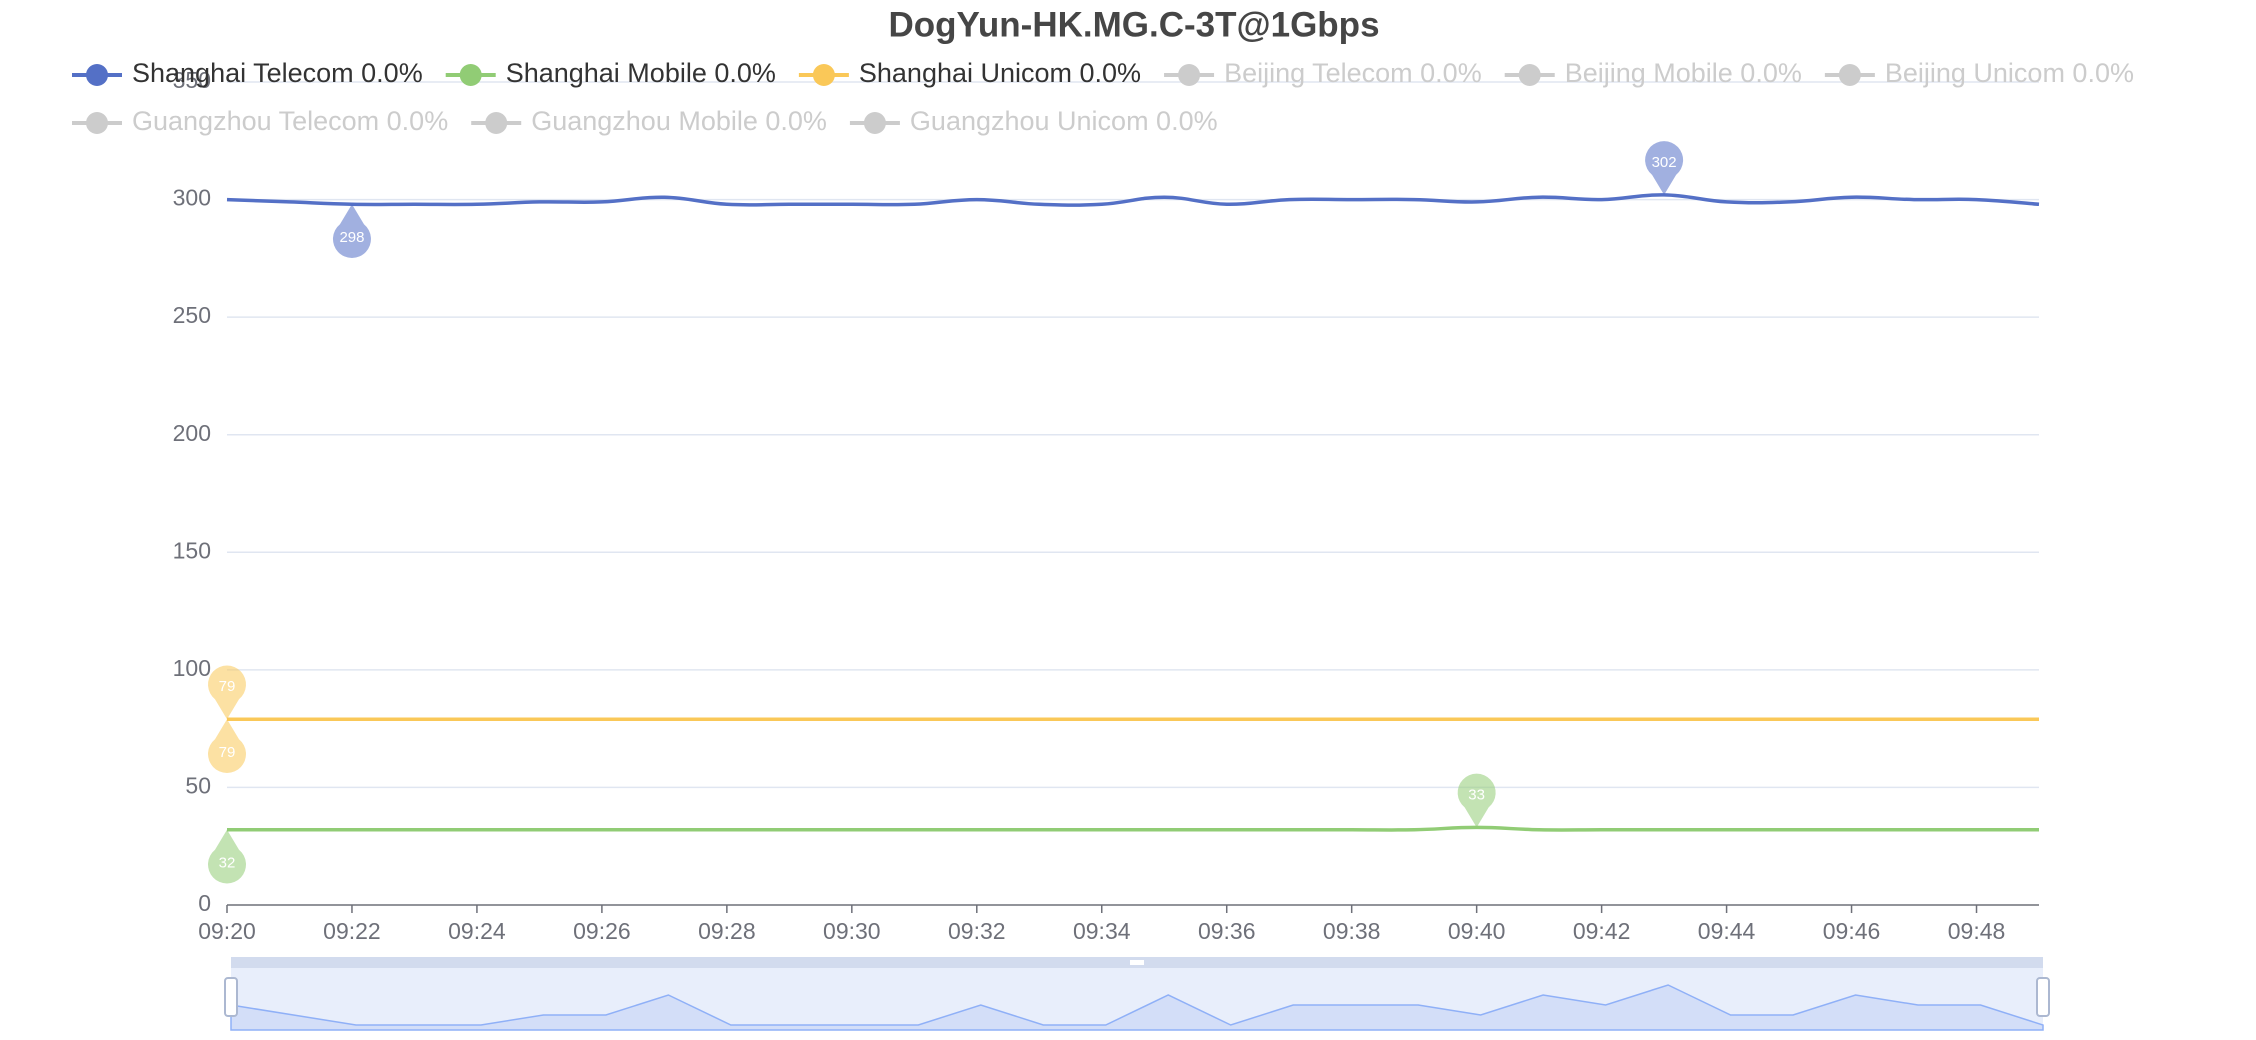 Image resolution: width=2256 pixels, height=1040 pixels. Describe the element at coordinates (1000, 73) in the screenshot. I see `legend-label: Shanghai Unicom 0.0%` at that location.